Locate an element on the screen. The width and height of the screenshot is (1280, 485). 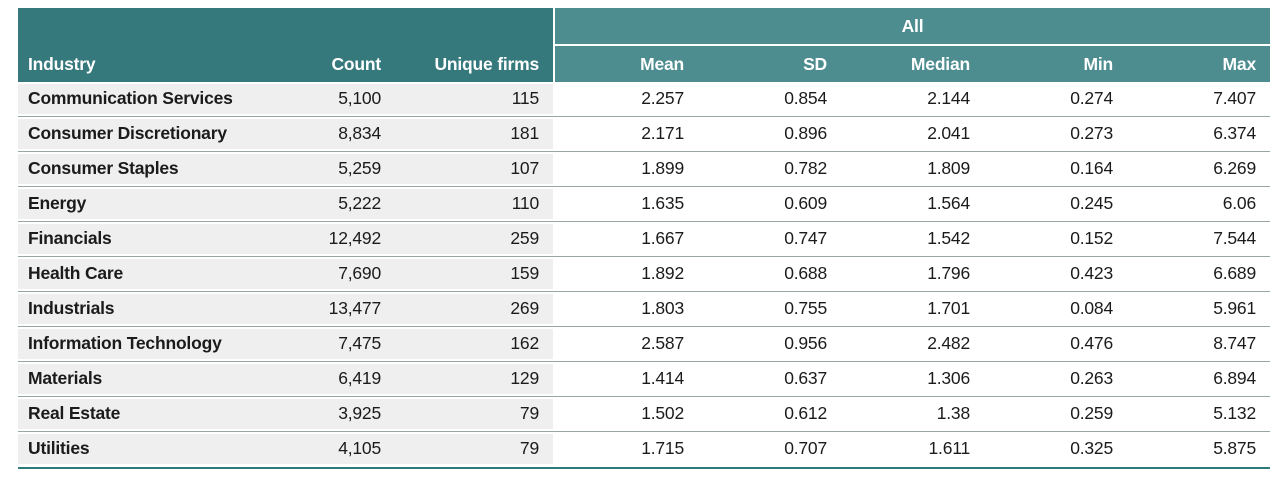
max-cell: 5.961 is located at coordinates (1234, 308).